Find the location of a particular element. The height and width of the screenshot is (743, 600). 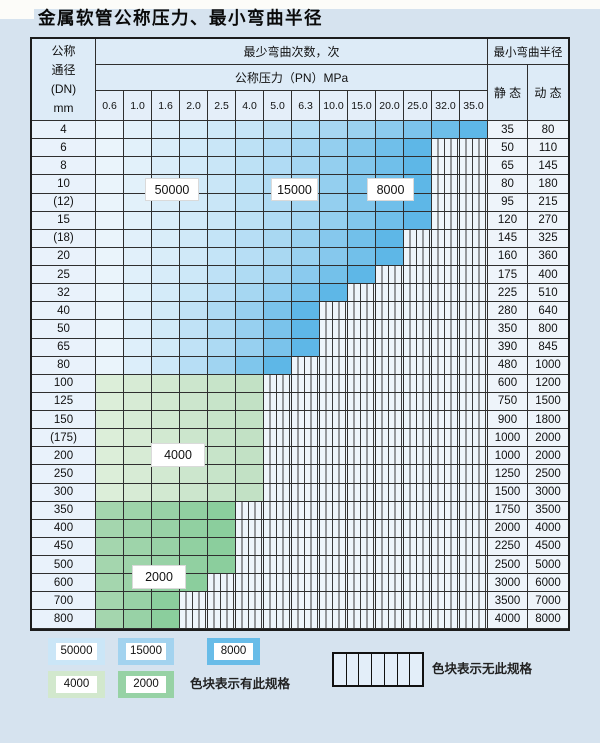

pn-column-header: 2.5 is located at coordinates (222, 106).